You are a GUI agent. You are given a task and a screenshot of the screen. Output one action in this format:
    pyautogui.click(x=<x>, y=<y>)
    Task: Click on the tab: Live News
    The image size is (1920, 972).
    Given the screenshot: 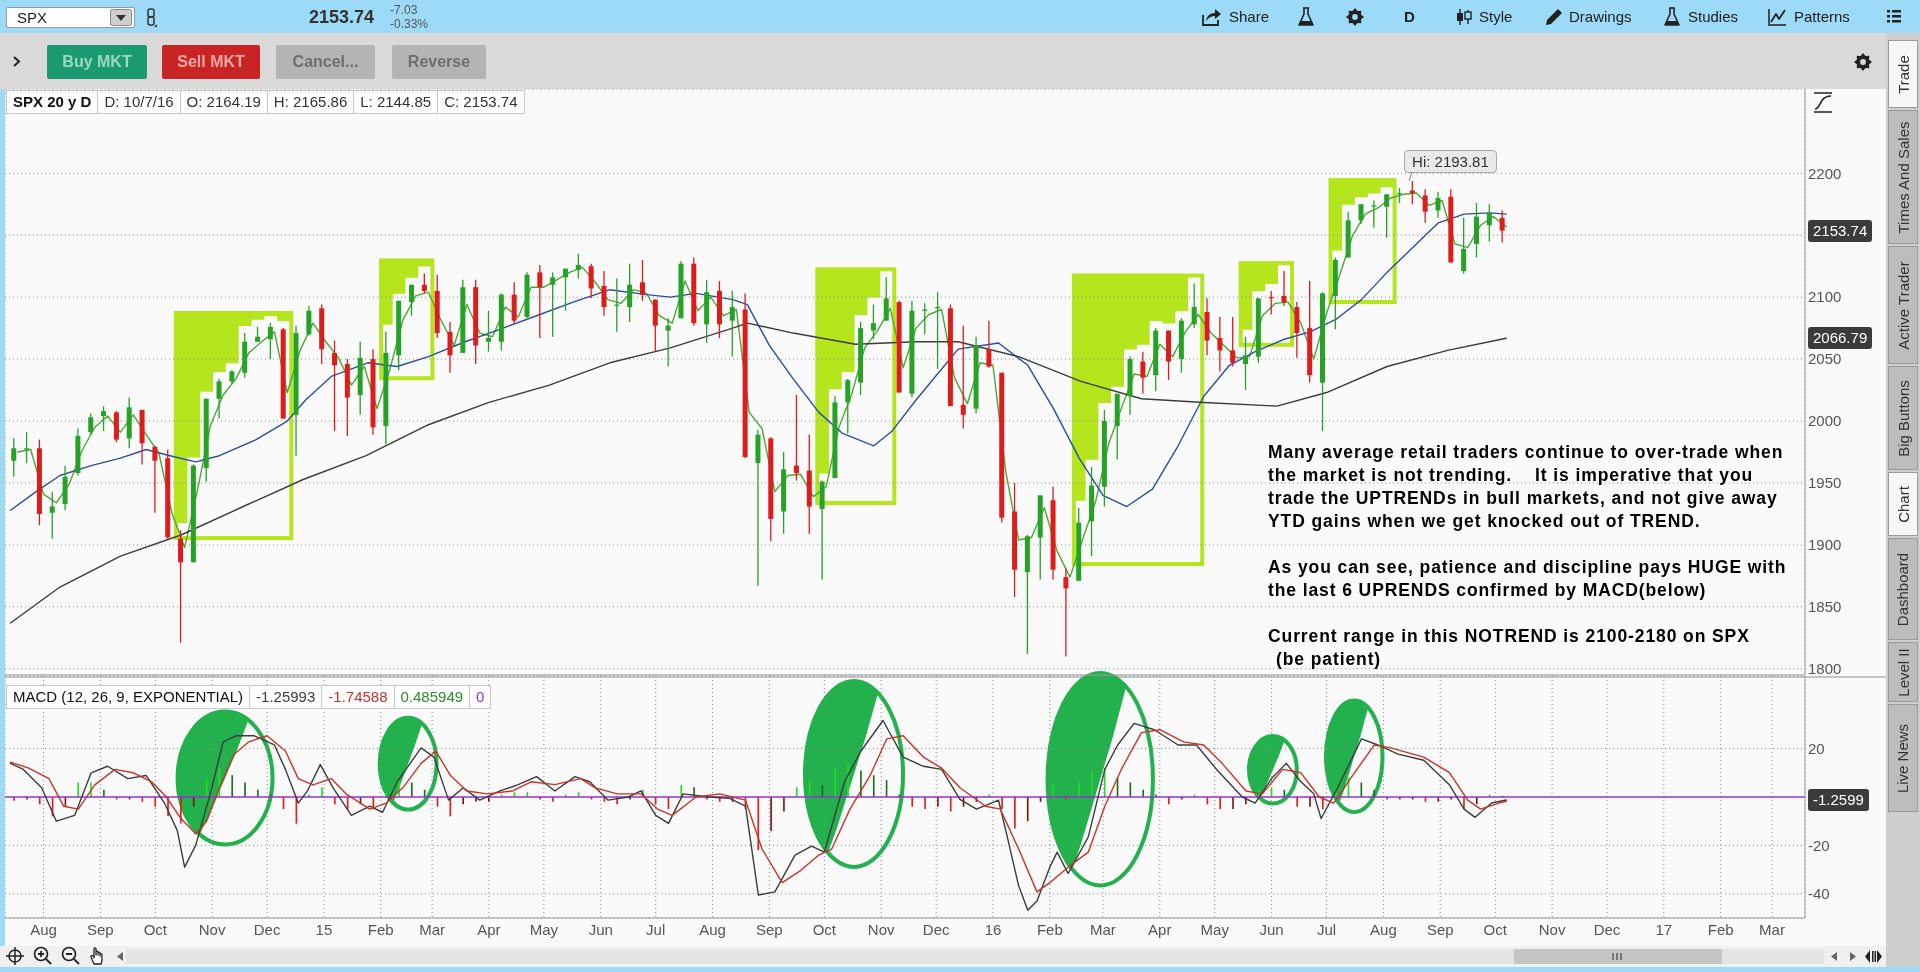 What is the action you would take?
    pyautogui.click(x=1903, y=758)
    